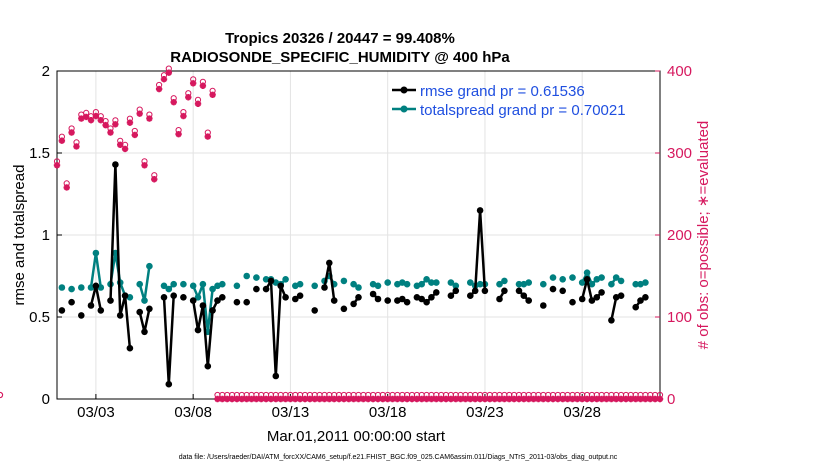 The image size is (830, 470). What do you see at coordinates (291, 412) in the screenshot?
I see `x-tick-label: 03/13` at bounding box center [291, 412].